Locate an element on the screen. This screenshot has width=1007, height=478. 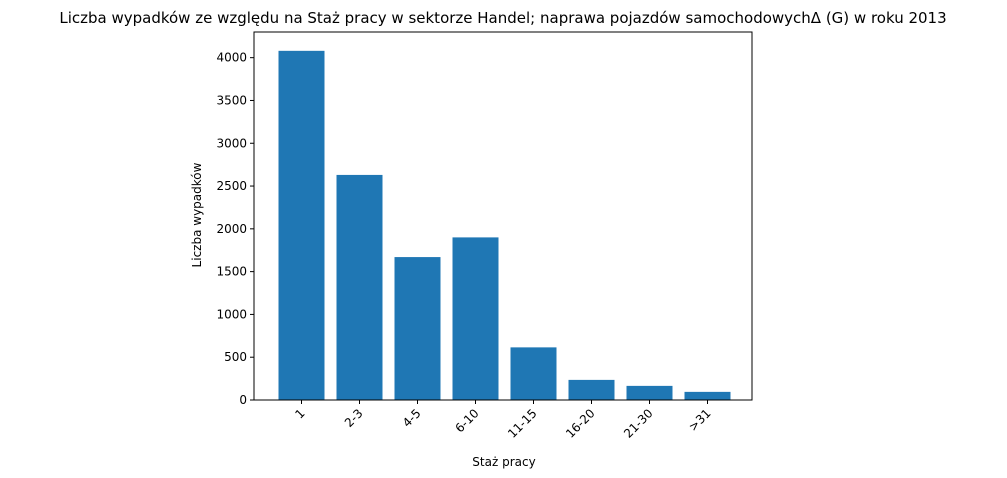
y-tick-label: 2500 is located at coordinates (231, 186).